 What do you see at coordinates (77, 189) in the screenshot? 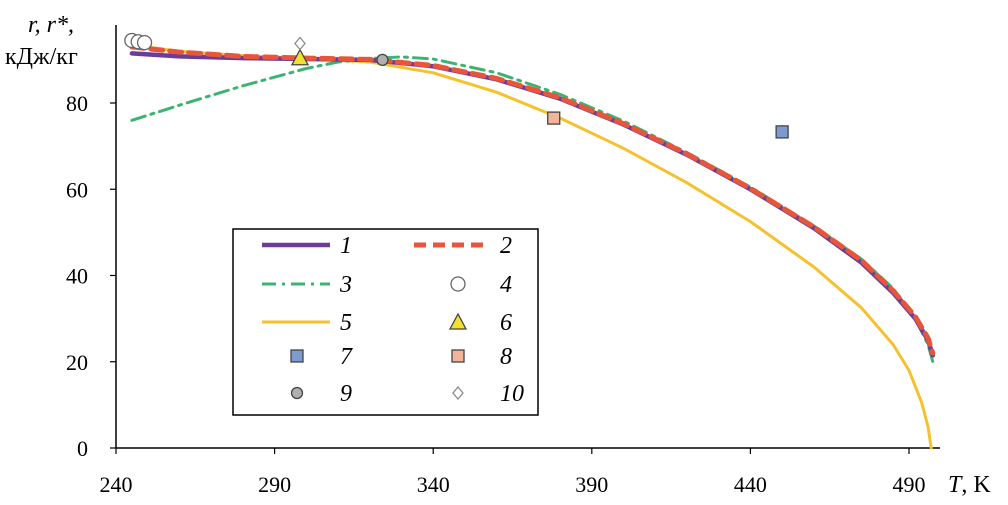
I see `y-tick-label: 60` at bounding box center [77, 189].